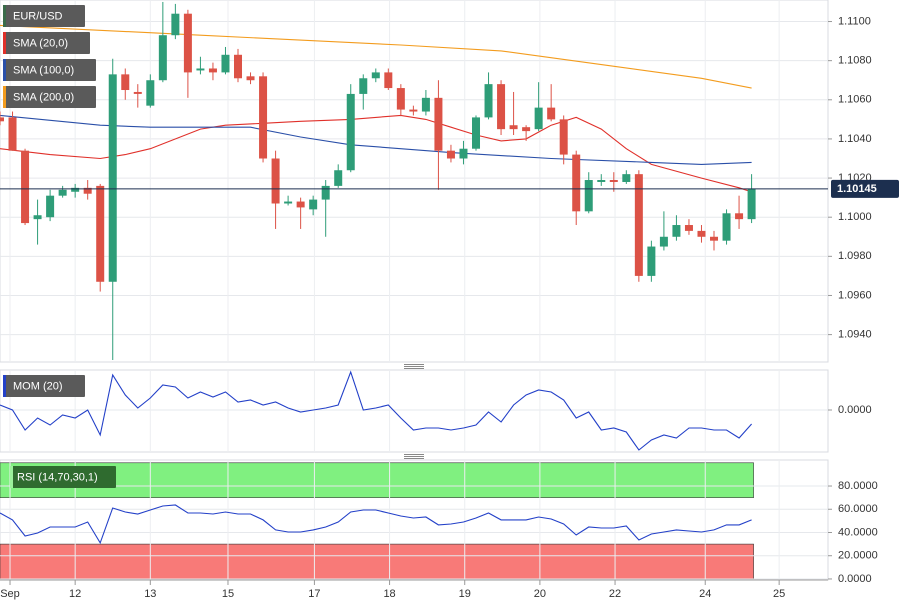 Image resolution: width=900 pixels, height=606 pixels. Describe the element at coordinates (615, 594) in the screenshot. I see `x-tick-label: 22` at that location.